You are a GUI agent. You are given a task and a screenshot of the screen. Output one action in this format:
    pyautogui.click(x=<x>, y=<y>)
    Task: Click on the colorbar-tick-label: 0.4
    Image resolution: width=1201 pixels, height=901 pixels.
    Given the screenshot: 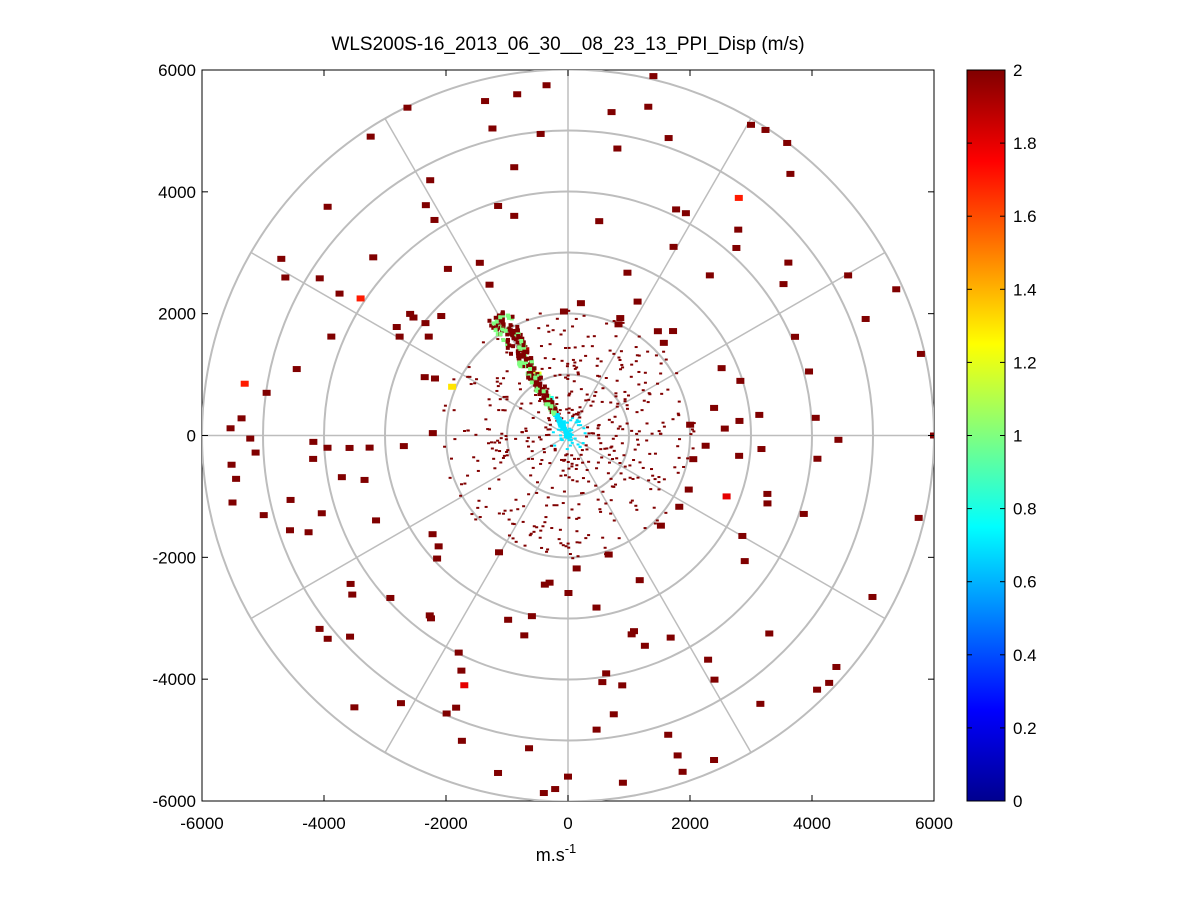 What is the action you would take?
    pyautogui.click(x=1025, y=655)
    